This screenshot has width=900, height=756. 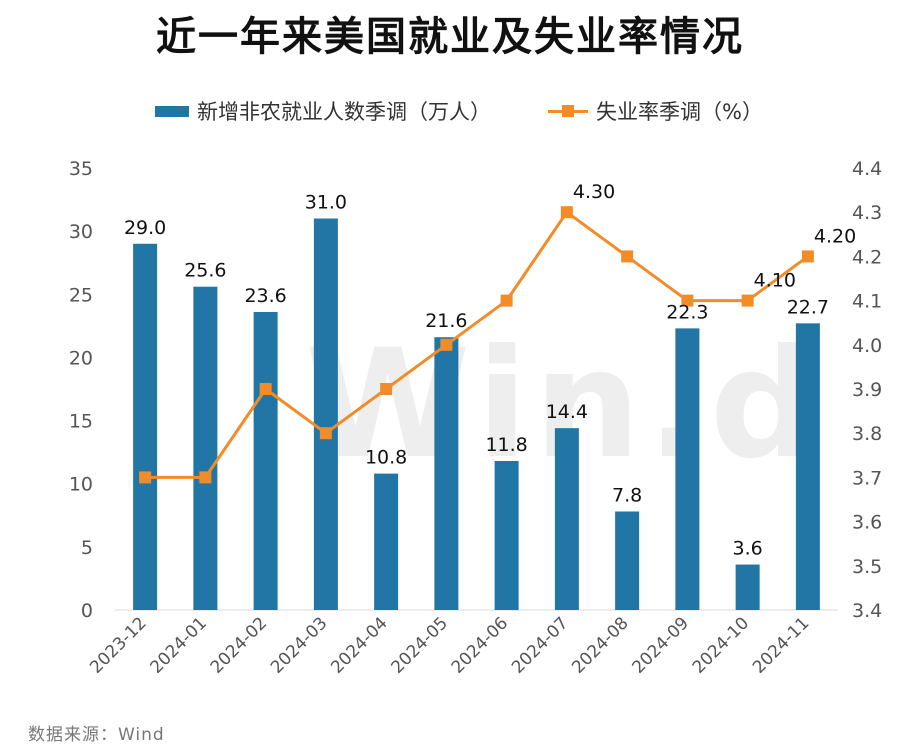 I want to click on line-data-label: 4.20, so click(x=835, y=236).